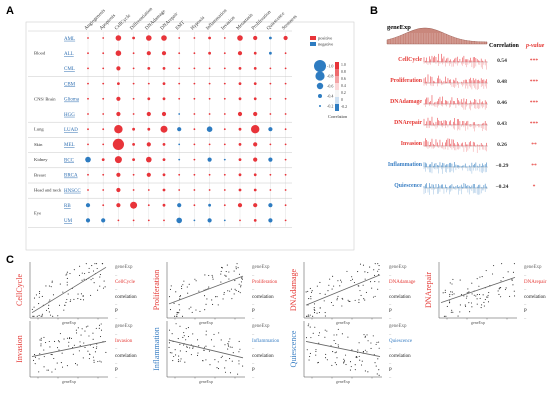 Image resolution: width=550 pixels, height=411 pixels. I want to click on heatmap-cancer-link: CML, so click(69, 69).